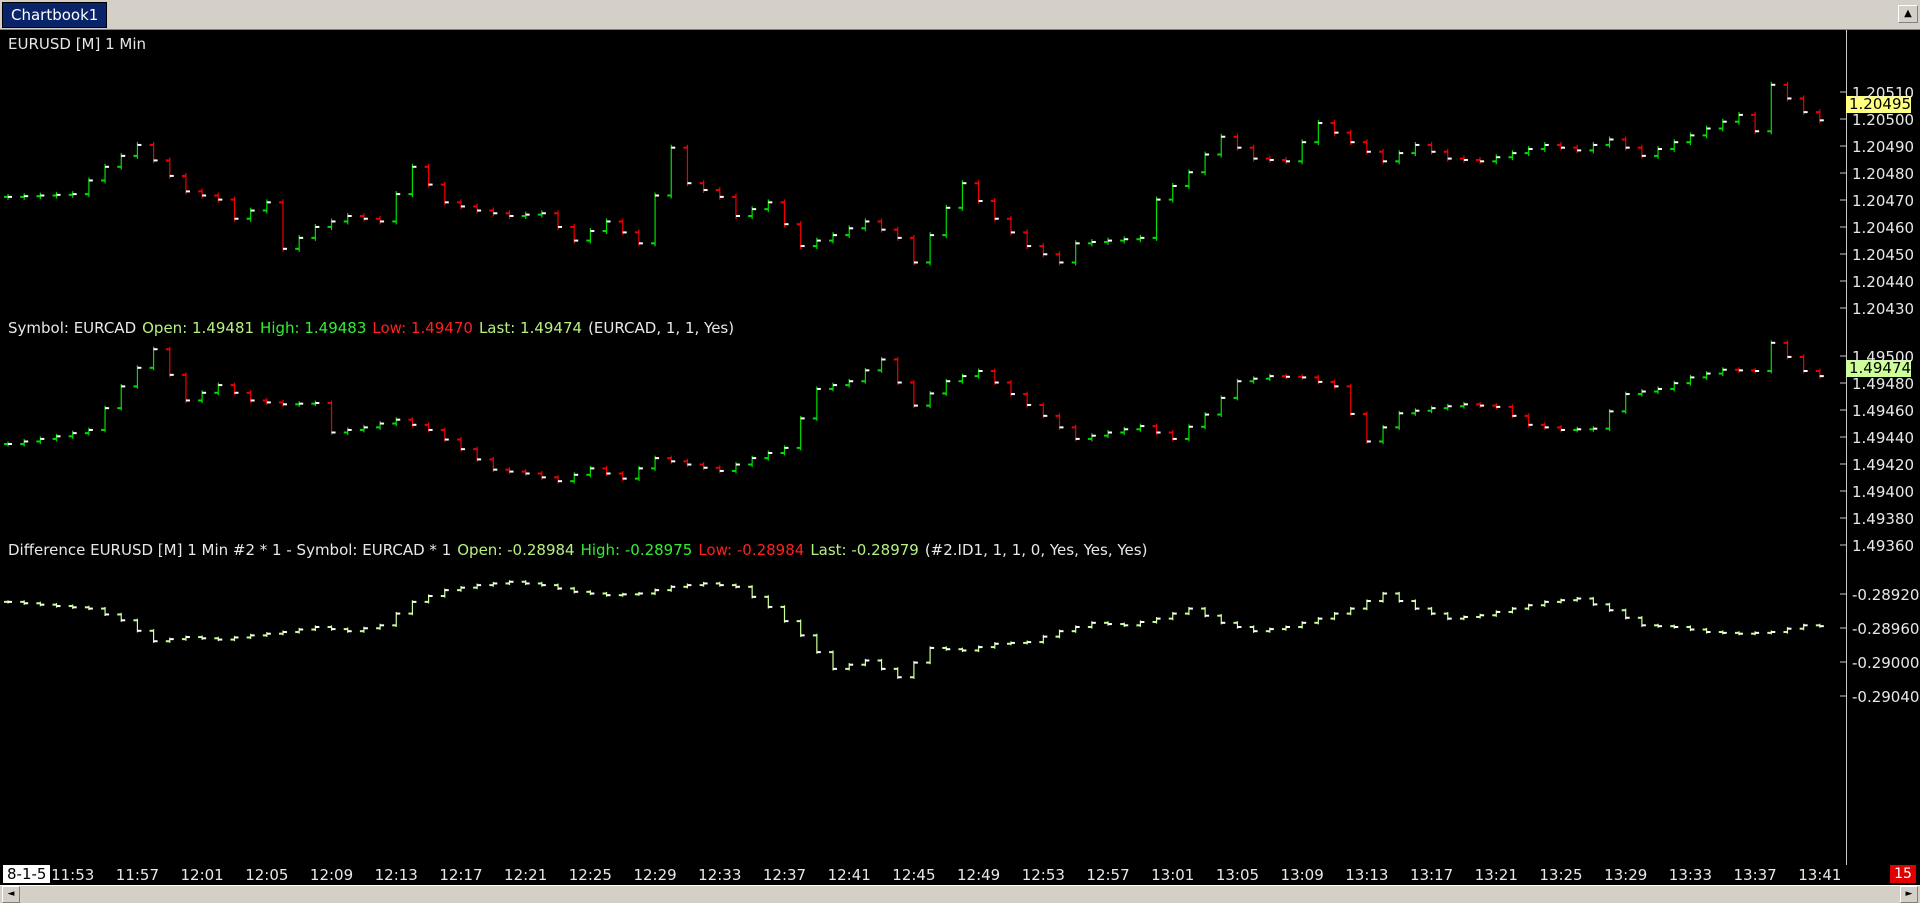 The height and width of the screenshot is (903, 1920). Describe the element at coordinates (1909, 894) in the screenshot. I see `scroll-right-button: ►` at that location.